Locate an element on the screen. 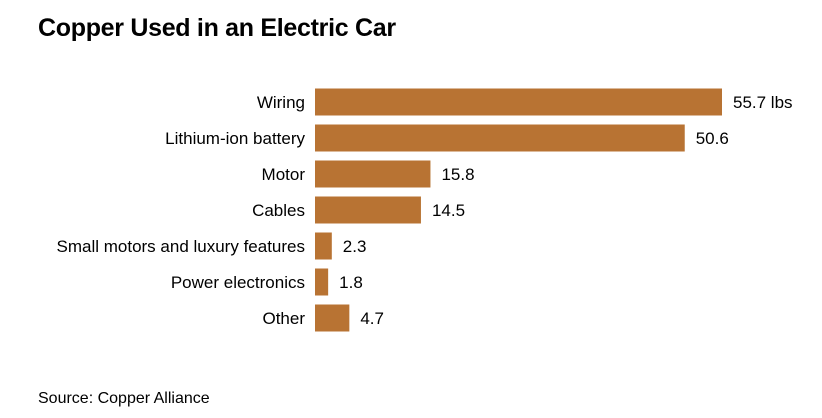  category-label: Other is located at coordinates (283, 318).